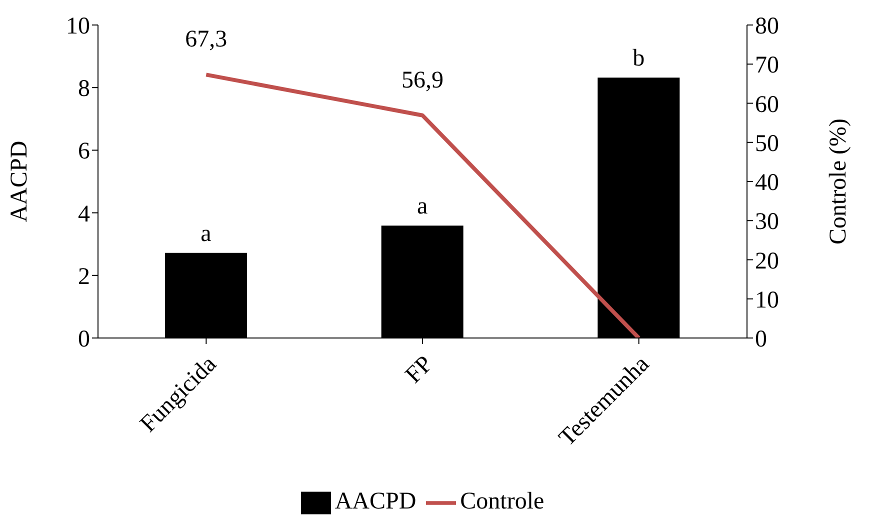 The height and width of the screenshot is (527, 869). What do you see at coordinates (206, 39) in the screenshot?
I see `data-label: 67,3` at bounding box center [206, 39].